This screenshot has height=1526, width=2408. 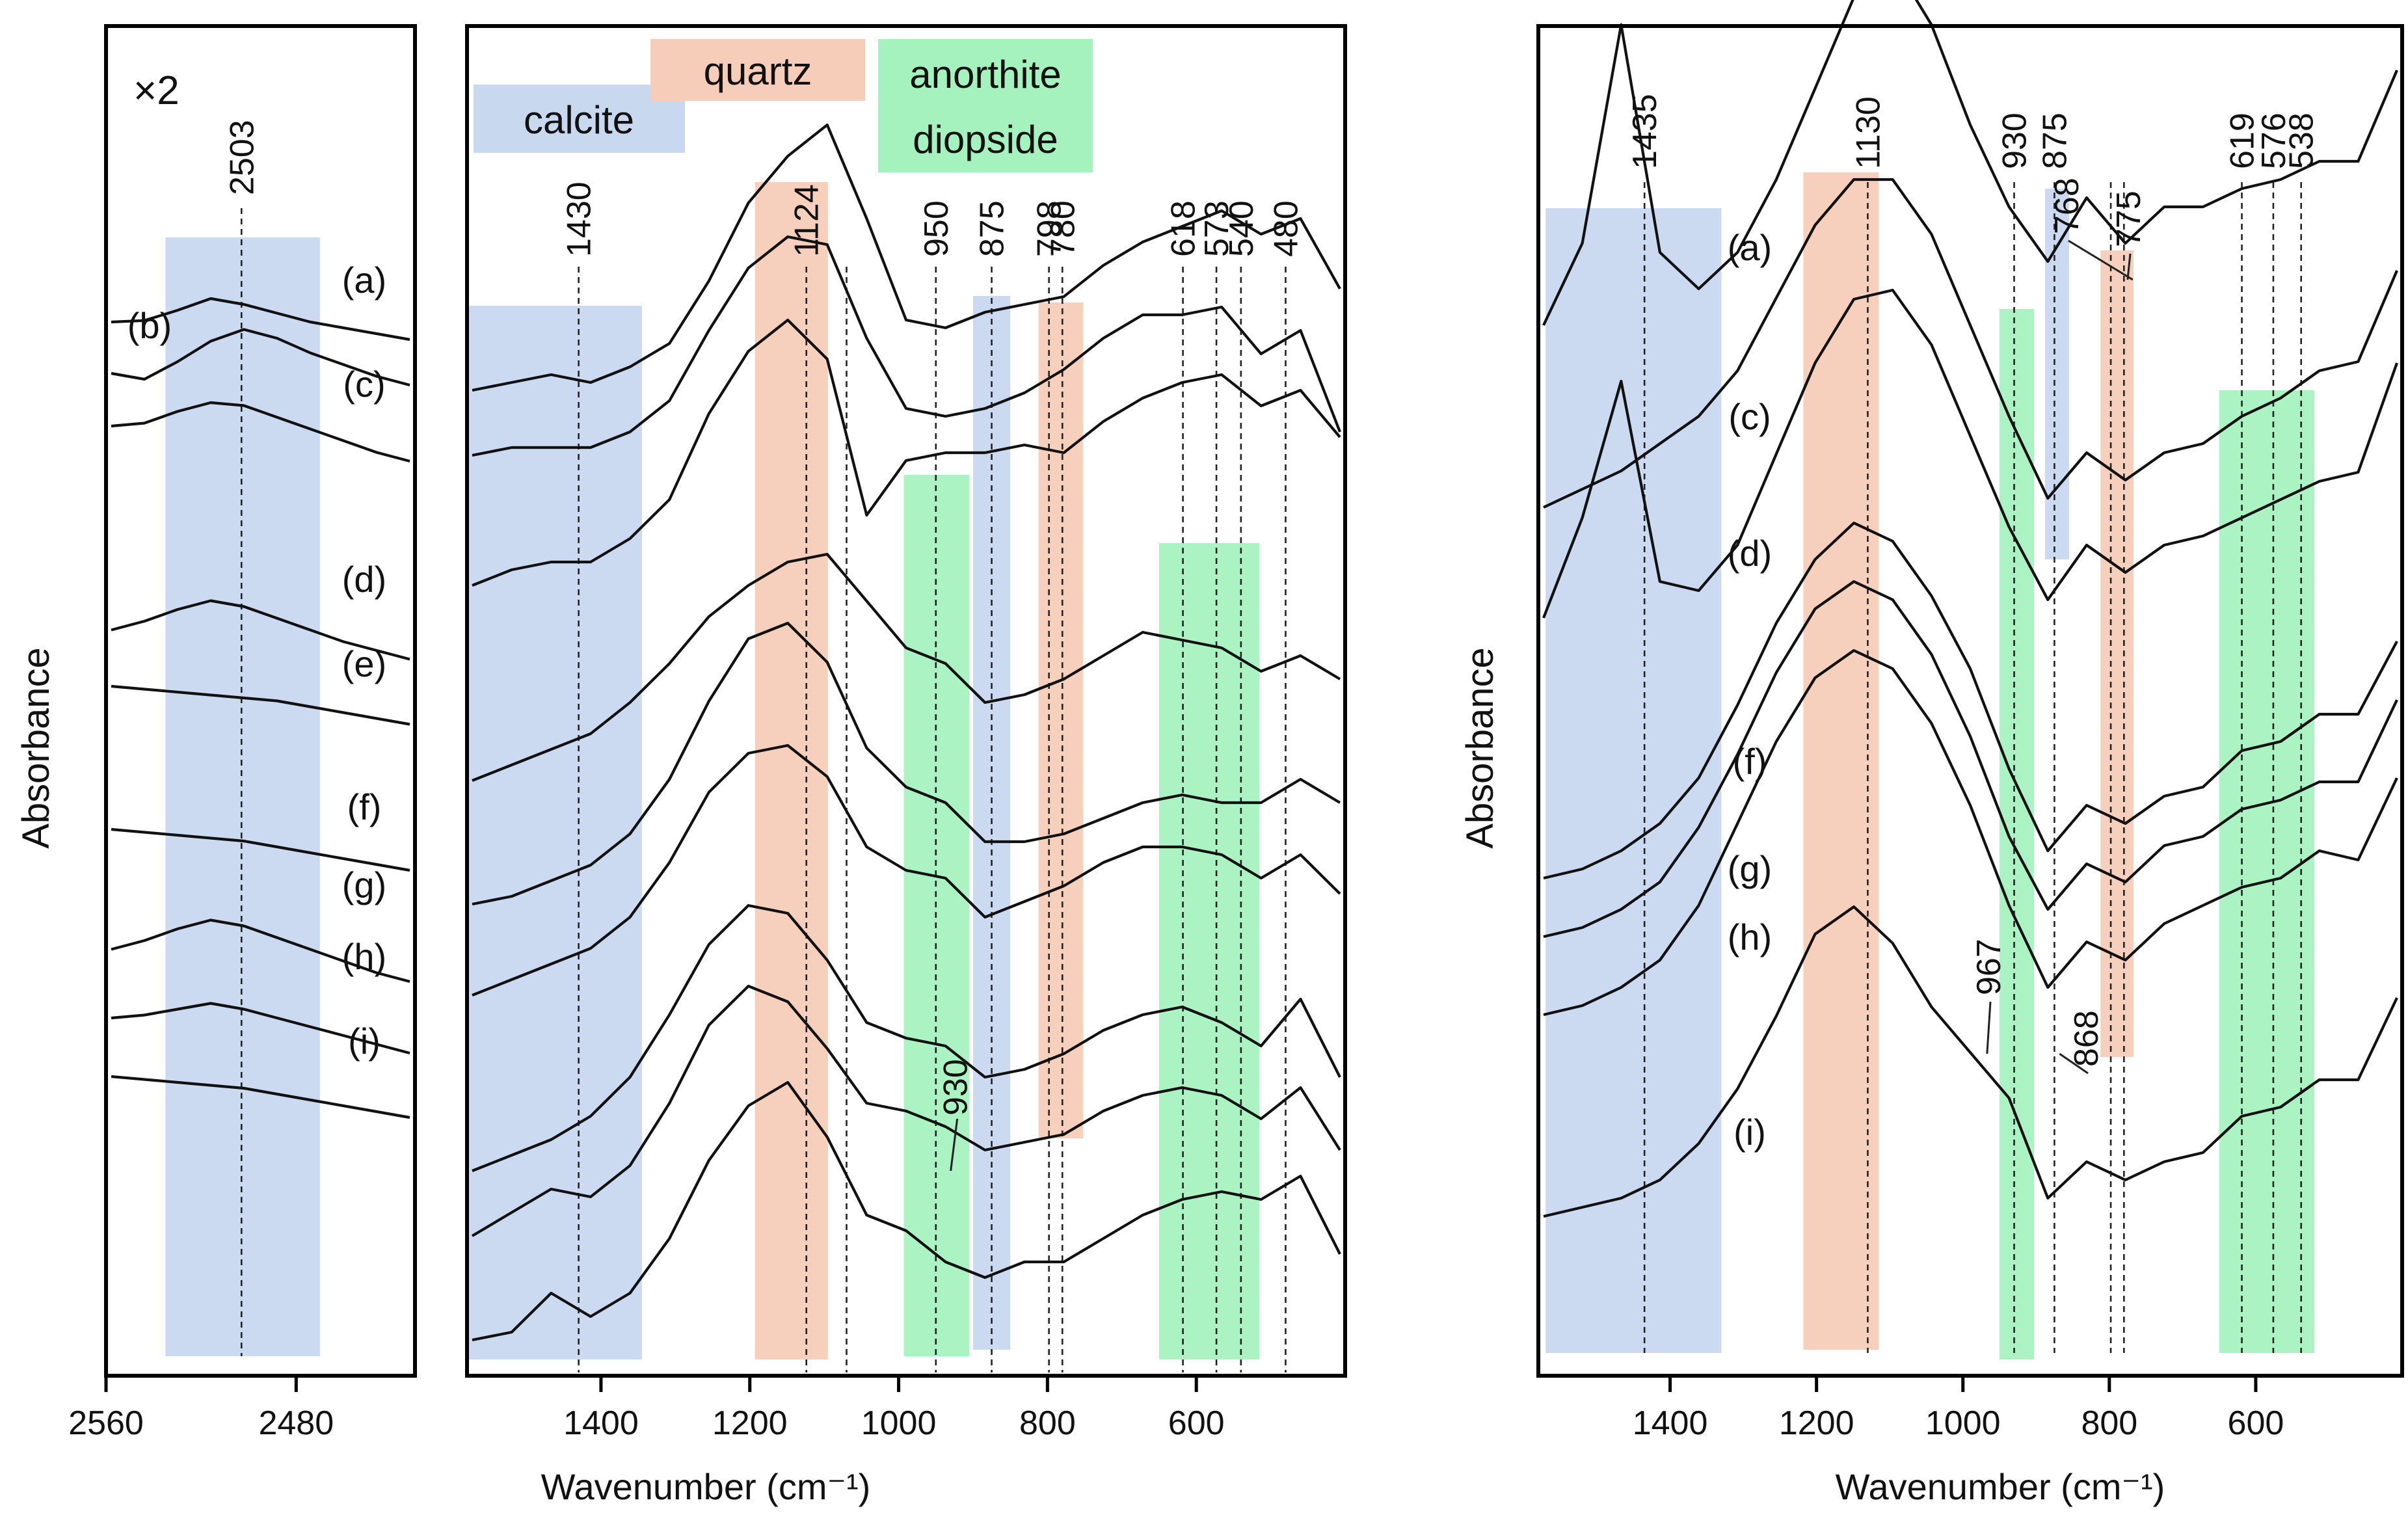 I want to click on reference-label: 573, so click(x=1217, y=229).